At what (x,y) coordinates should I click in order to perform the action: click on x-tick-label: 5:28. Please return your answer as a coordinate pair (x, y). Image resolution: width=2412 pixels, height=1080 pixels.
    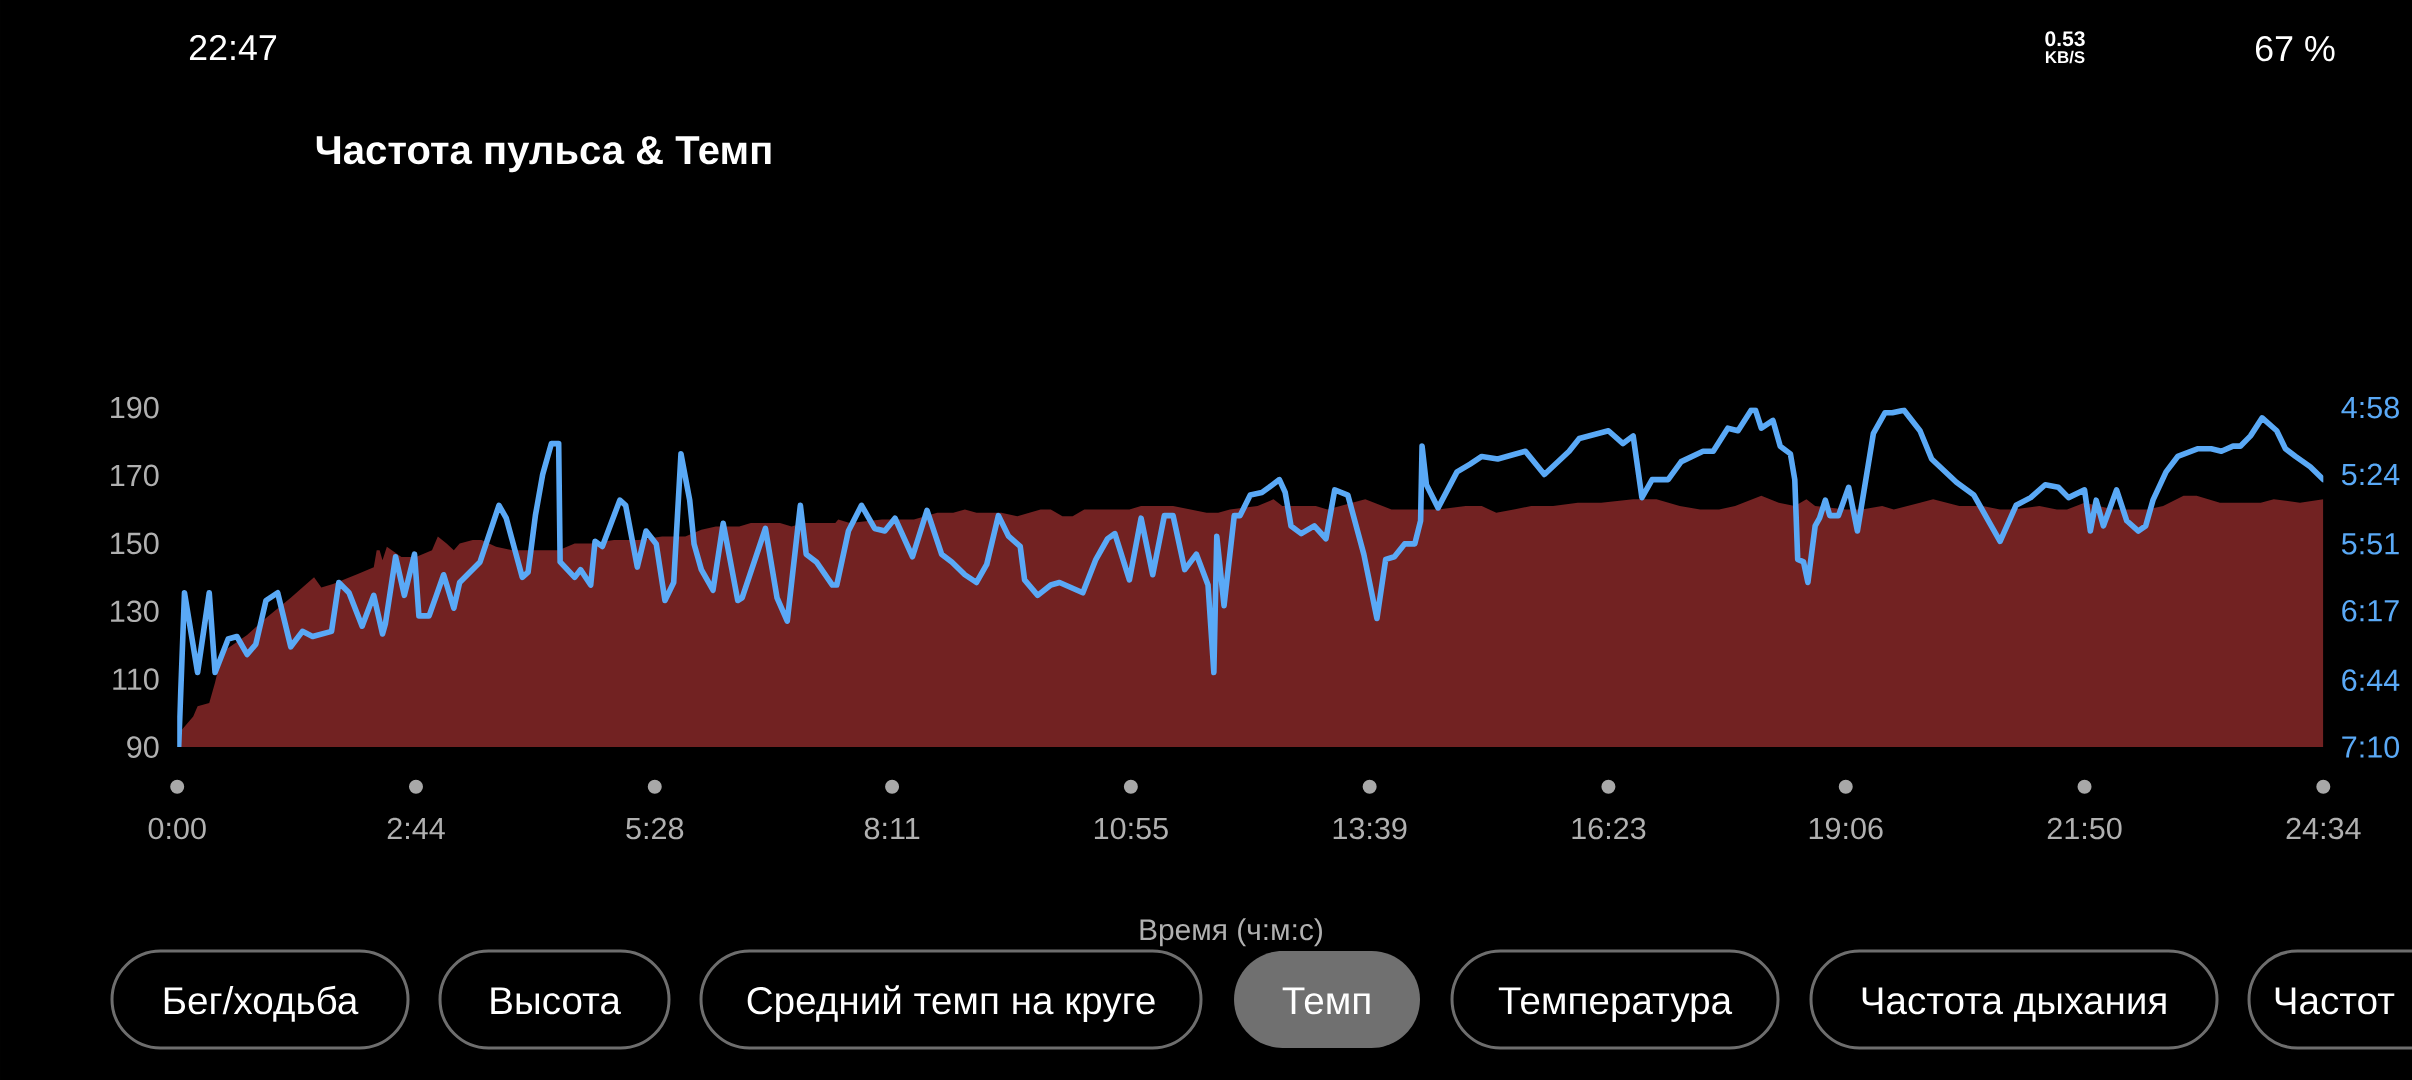
    Looking at the image, I should click on (655, 828).